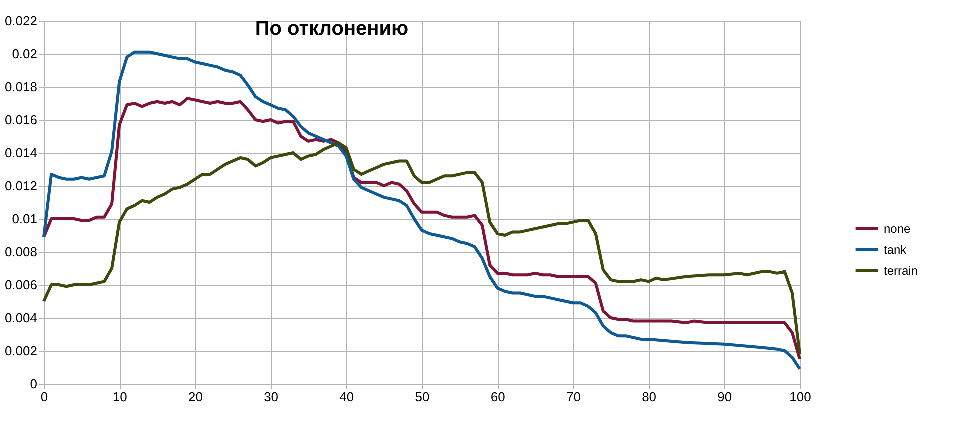  What do you see at coordinates (725, 397) in the screenshot?
I see `x-tick-label: 90` at bounding box center [725, 397].